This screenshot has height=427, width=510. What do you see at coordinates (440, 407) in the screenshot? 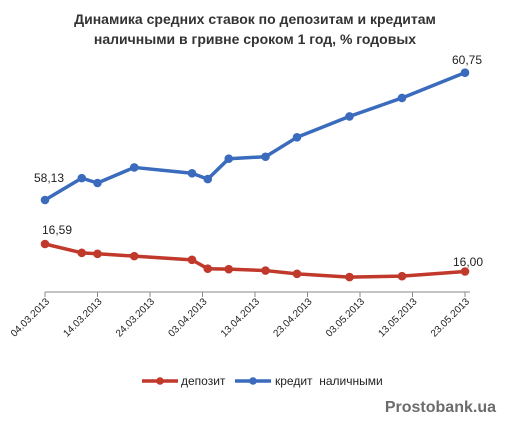
I see `watermark: Prostobank.ua` at bounding box center [440, 407].